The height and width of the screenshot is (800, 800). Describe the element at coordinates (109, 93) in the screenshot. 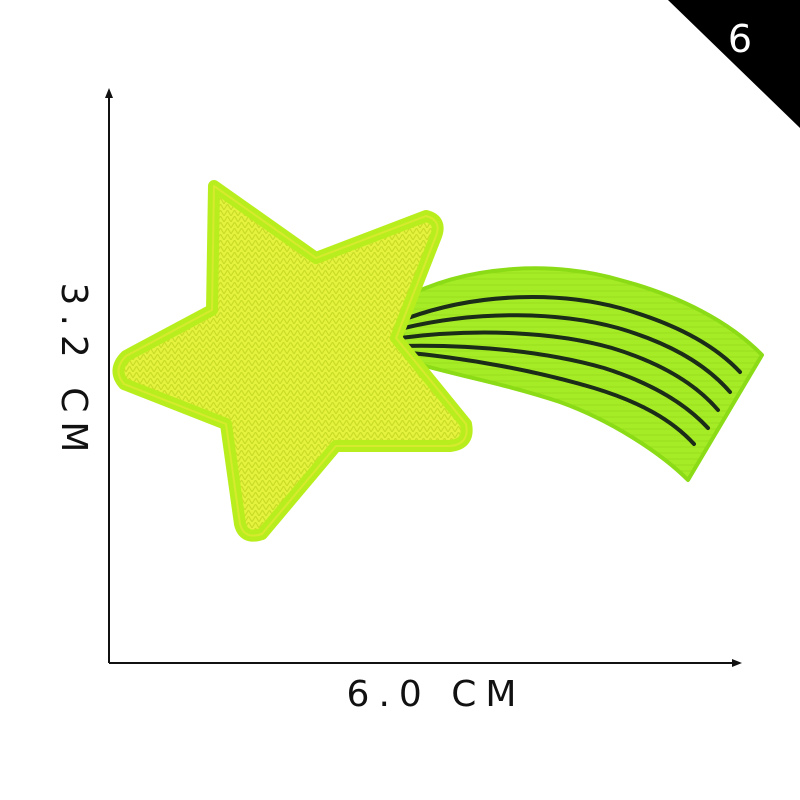

I see `vertical-arrowhead` at that location.